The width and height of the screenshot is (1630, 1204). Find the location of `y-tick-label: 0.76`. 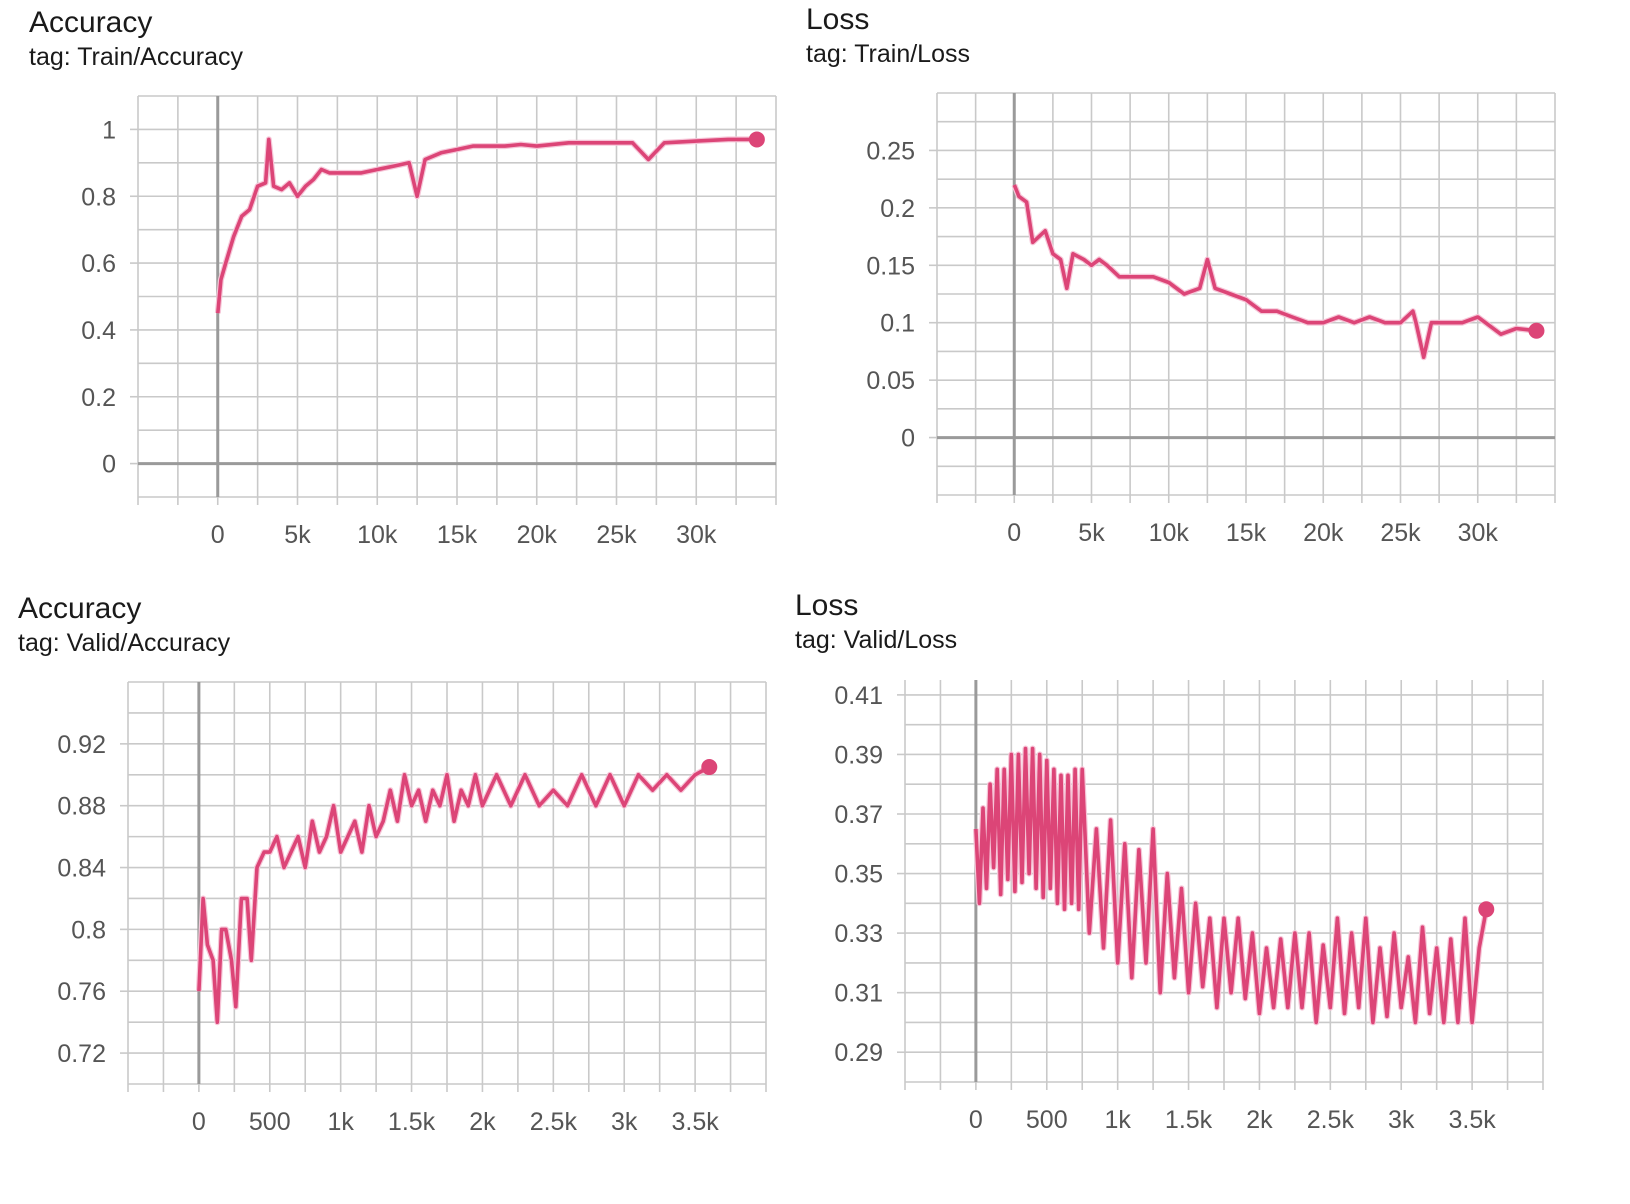

y-tick-label: 0.76 is located at coordinates (81, 992).